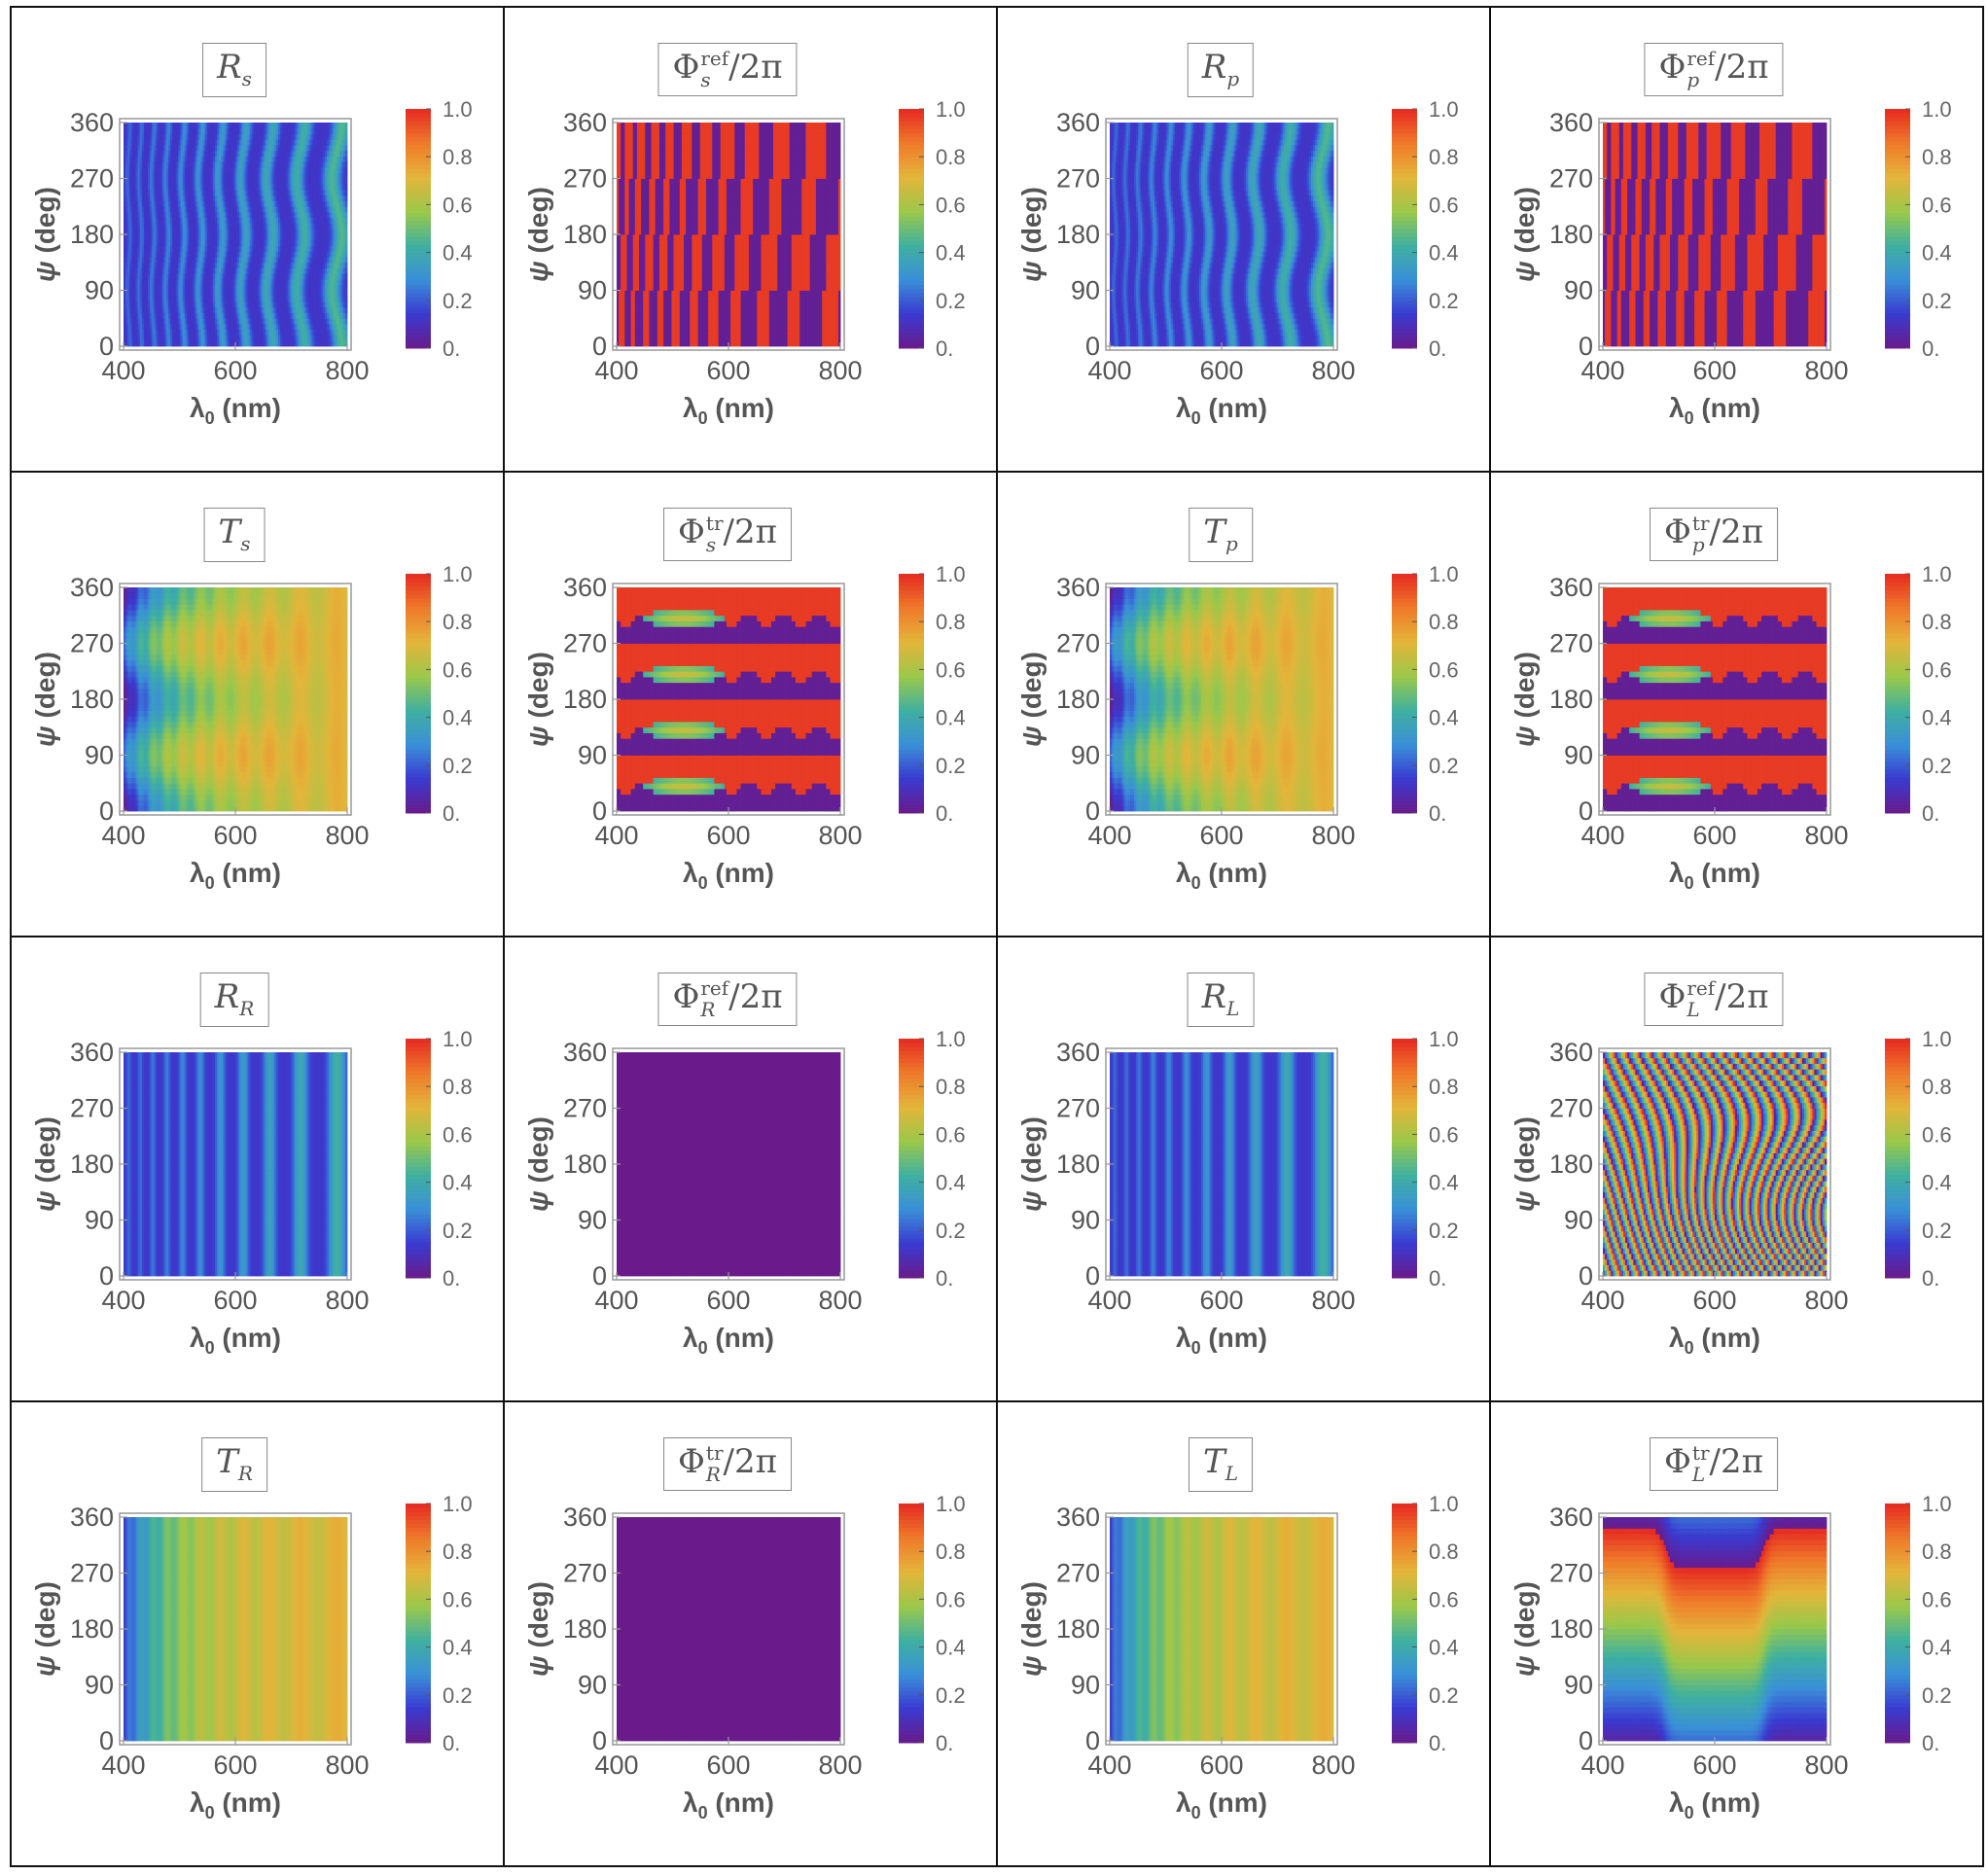  Describe the element at coordinates (458, 205) in the screenshot. I see `colorbar-tick-label: 0.6` at that location.